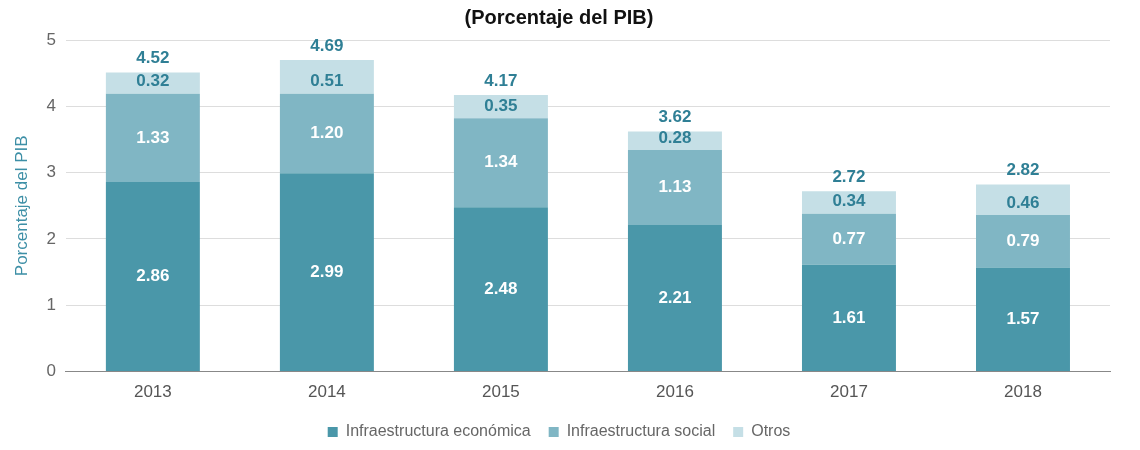 The height and width of the screenshot is (450, 1140). I want to click on data-label: 0.34, so click(849, 201).